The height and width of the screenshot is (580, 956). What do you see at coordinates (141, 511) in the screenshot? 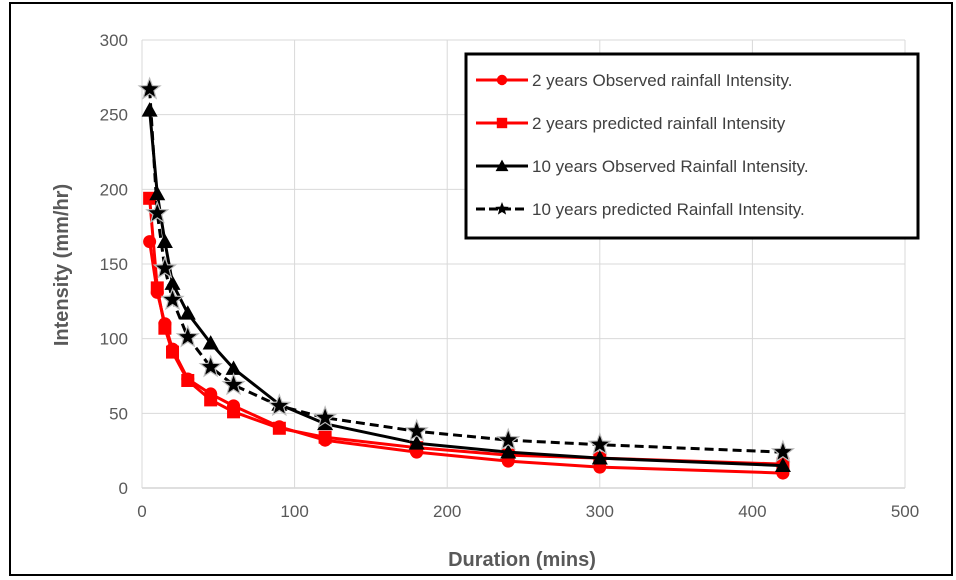
I see `x-tick-label: 0` at bounding box center [141, 511].